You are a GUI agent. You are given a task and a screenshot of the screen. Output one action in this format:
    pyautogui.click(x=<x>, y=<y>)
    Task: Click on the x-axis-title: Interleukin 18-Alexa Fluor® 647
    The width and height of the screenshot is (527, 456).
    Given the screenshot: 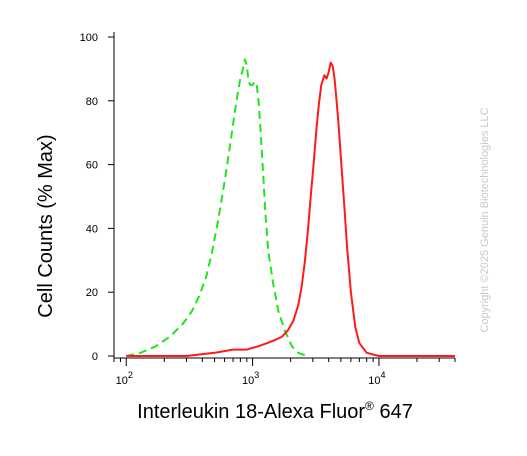 What is the action you would take?
    pyautogui.click(x=275, y=411)
    